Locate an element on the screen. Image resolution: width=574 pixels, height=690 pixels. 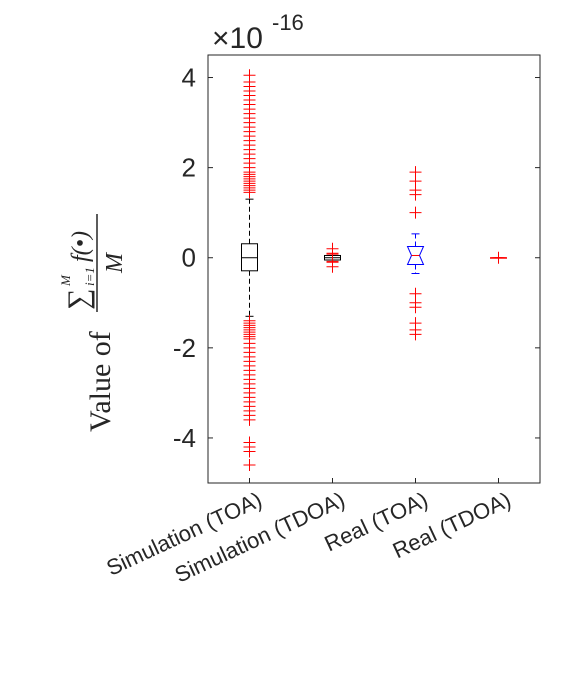
sum-lower: i=1 is located at coordinates (89, 276).